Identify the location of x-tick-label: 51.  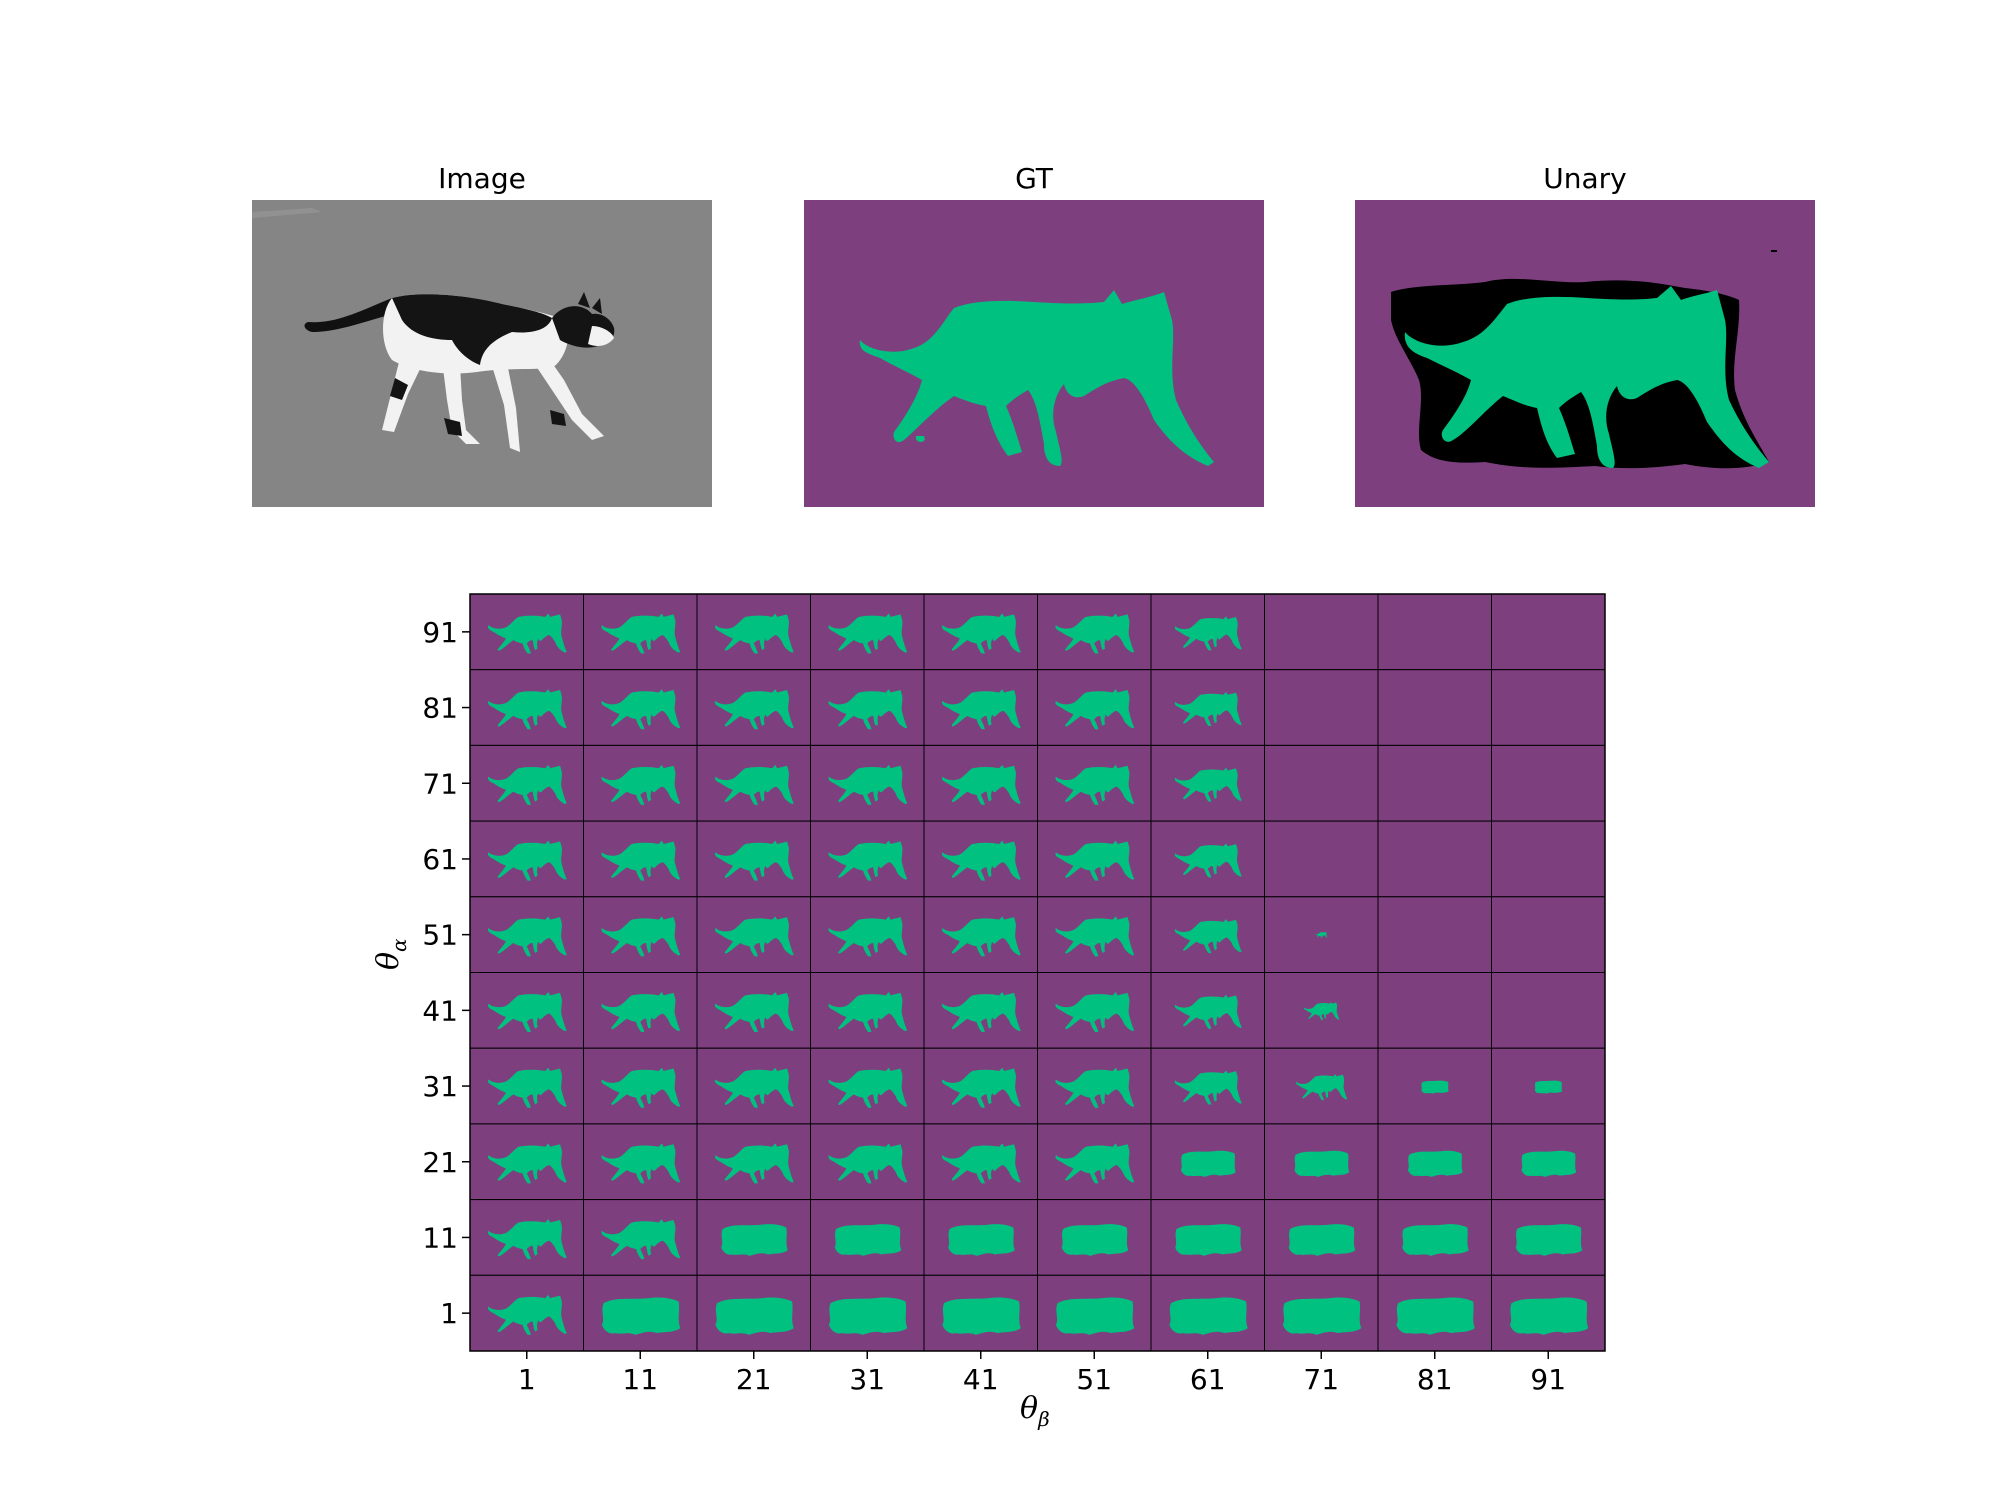
(1094, 1379).